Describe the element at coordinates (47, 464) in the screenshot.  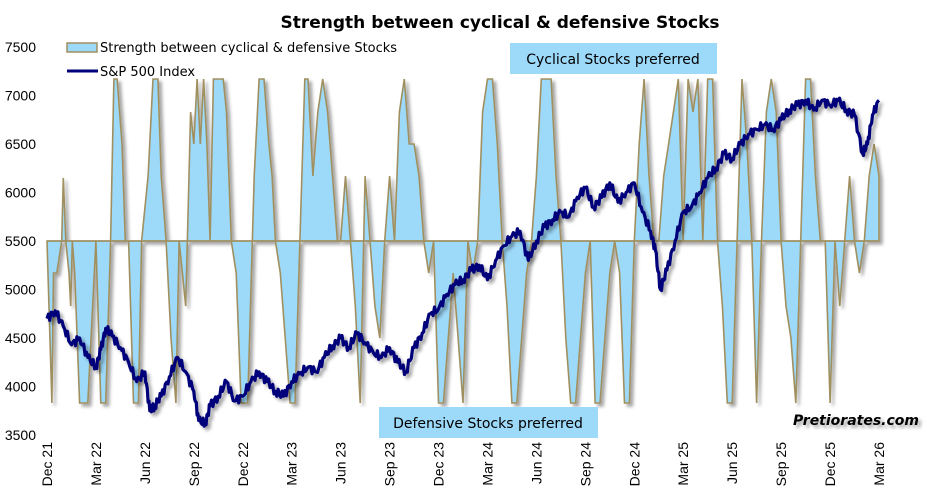
I see `x-tick-label: Dec 21` at that location.